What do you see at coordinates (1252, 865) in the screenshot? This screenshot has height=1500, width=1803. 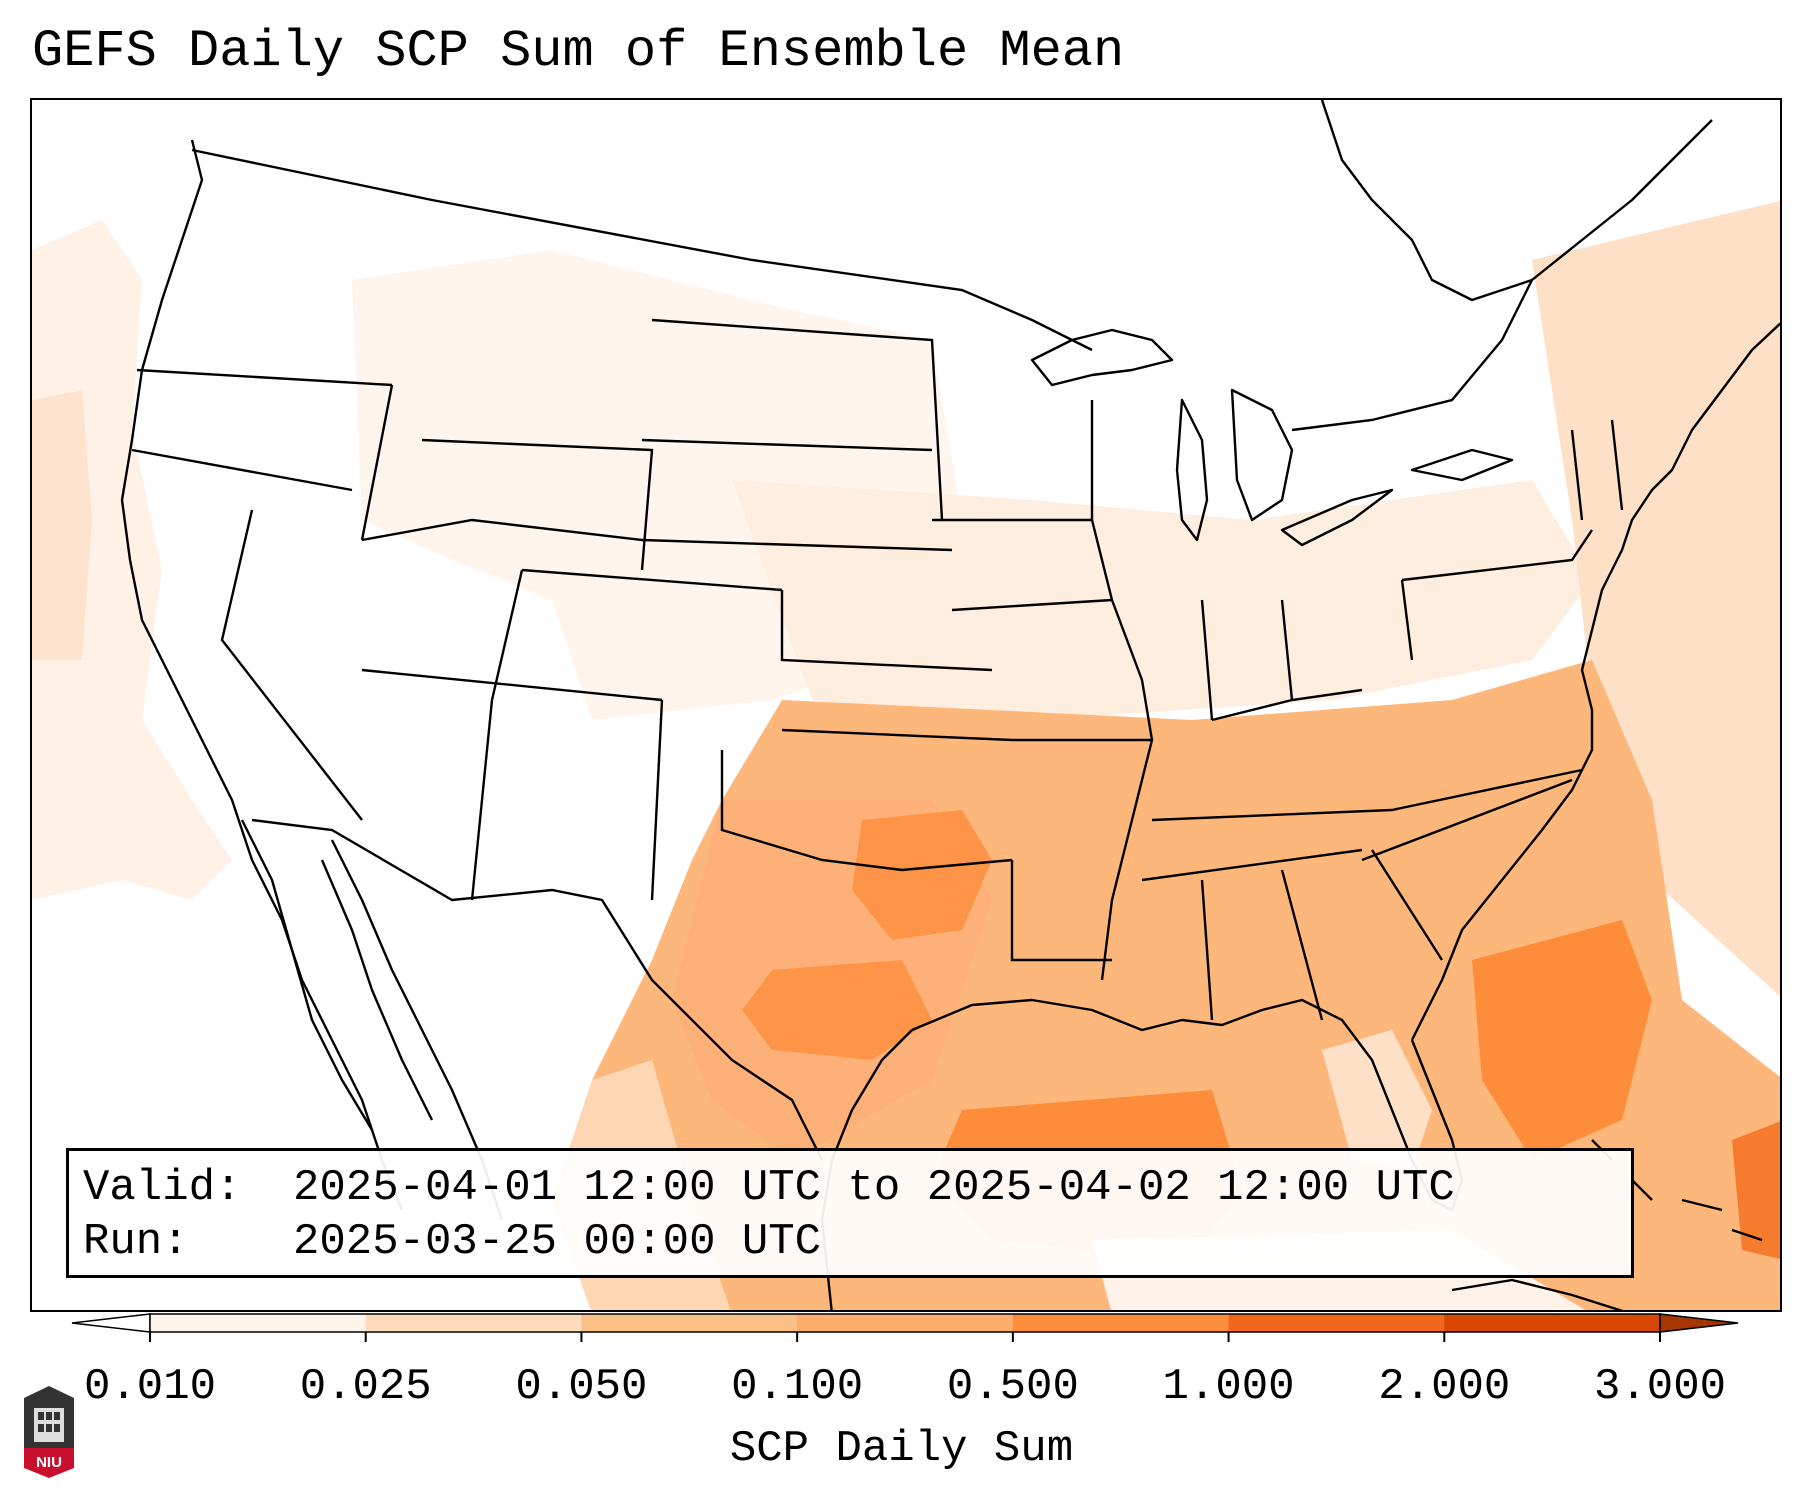 I see `border-tn-south` at bounding box center [1252, 865].